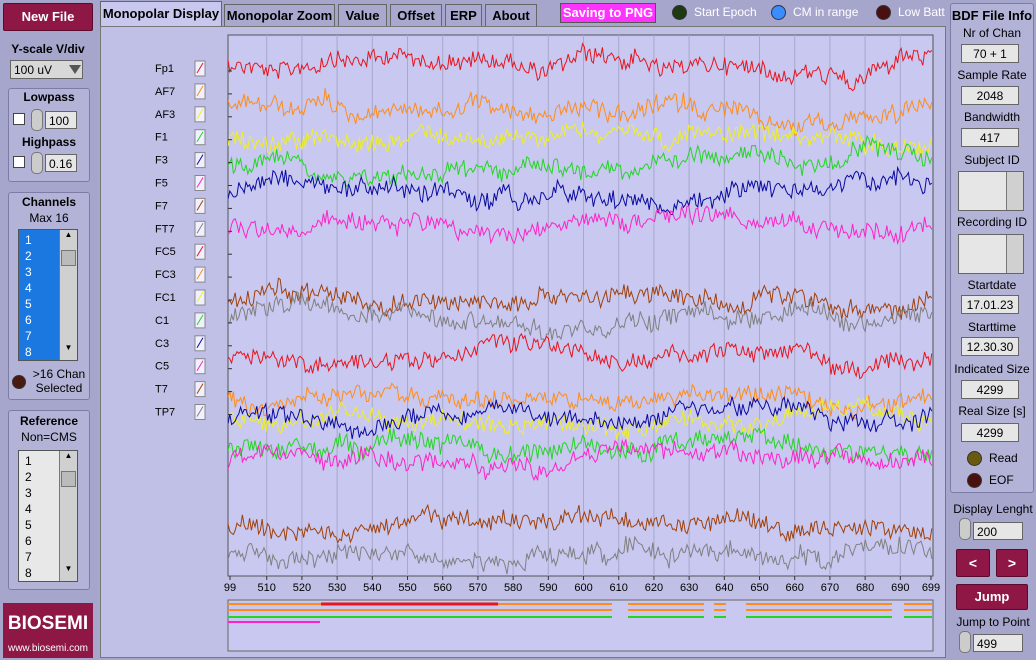 The image size is (1036, 660). What do you see at coordinates (165, 275) in the screenshot?
I see `channel-label: FC3` at bounding box center [165, 275].